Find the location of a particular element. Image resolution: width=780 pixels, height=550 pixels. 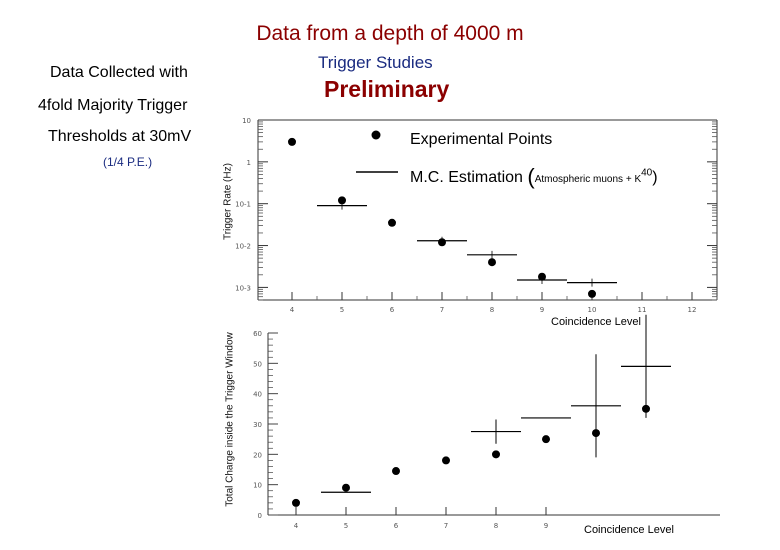

top-x-tick-label: 12 is located at coordinates (692, 310).